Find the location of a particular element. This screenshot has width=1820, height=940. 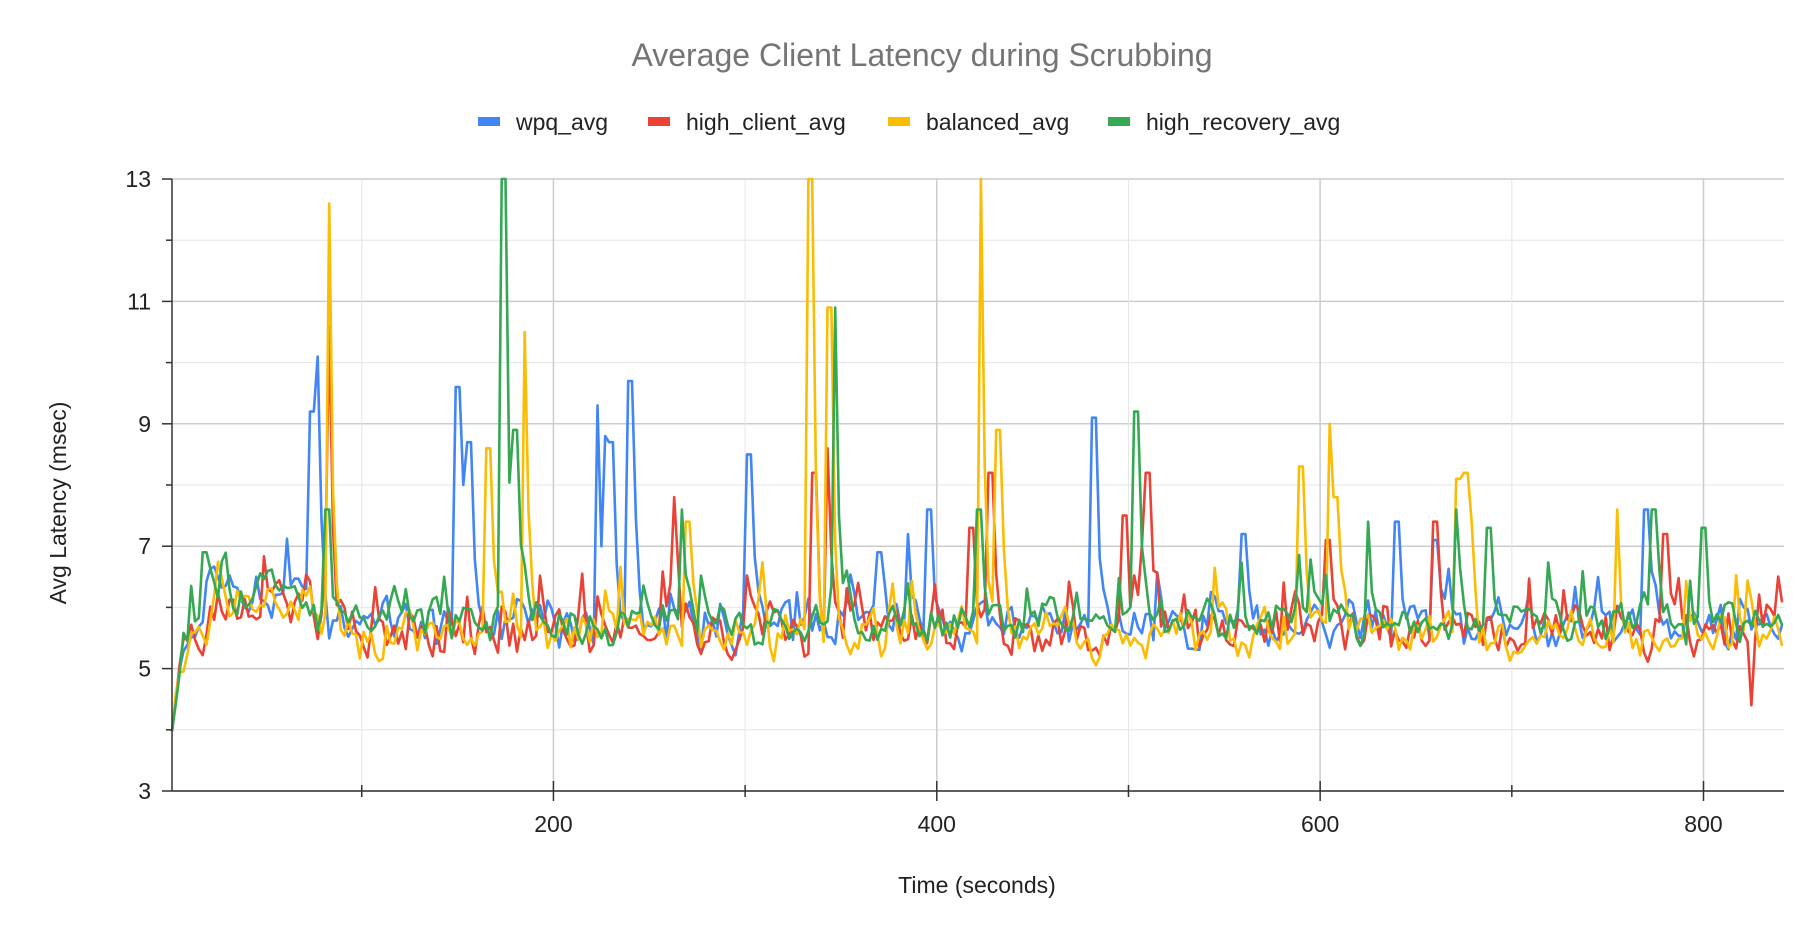

legend-item-wpq_avg: wpq_avg is located at coordinates (543, 122).